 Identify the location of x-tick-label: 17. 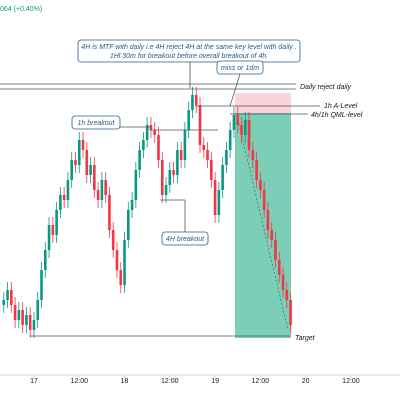
(34, 381).